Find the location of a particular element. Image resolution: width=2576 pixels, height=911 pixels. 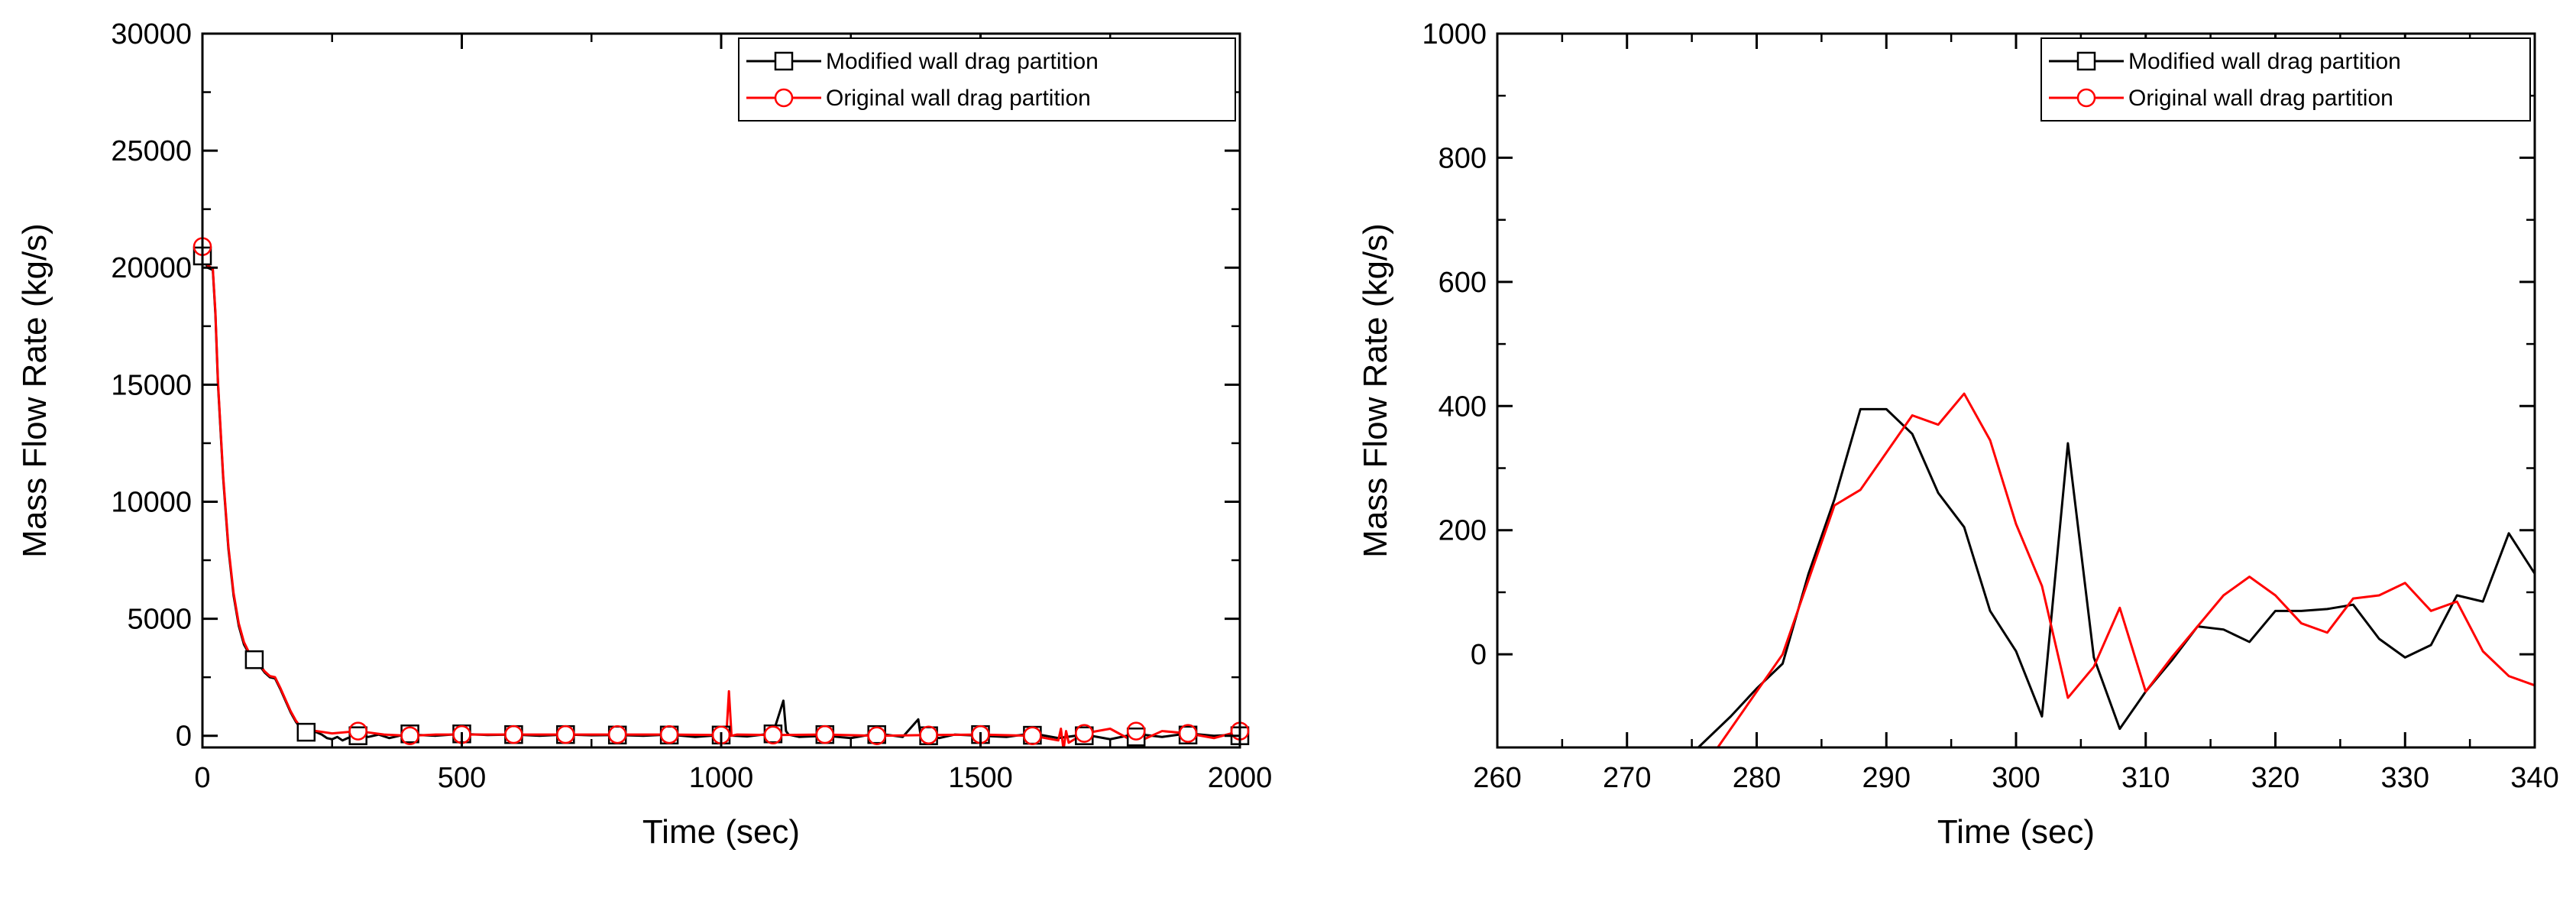

left-y-tick-label: 30000 is located at coordinates (151, 34).